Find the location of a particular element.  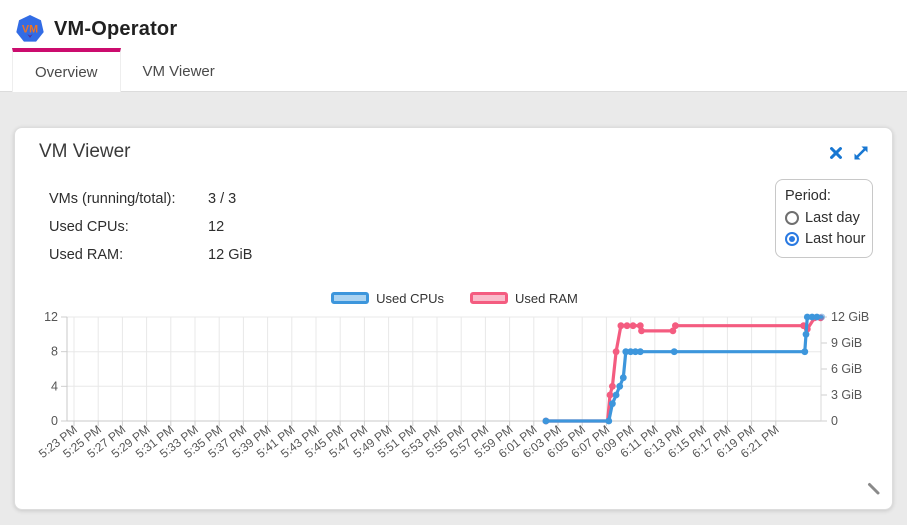

stat-row-cpus: Used CPUs: 12 is located at coordinates (150, 227).